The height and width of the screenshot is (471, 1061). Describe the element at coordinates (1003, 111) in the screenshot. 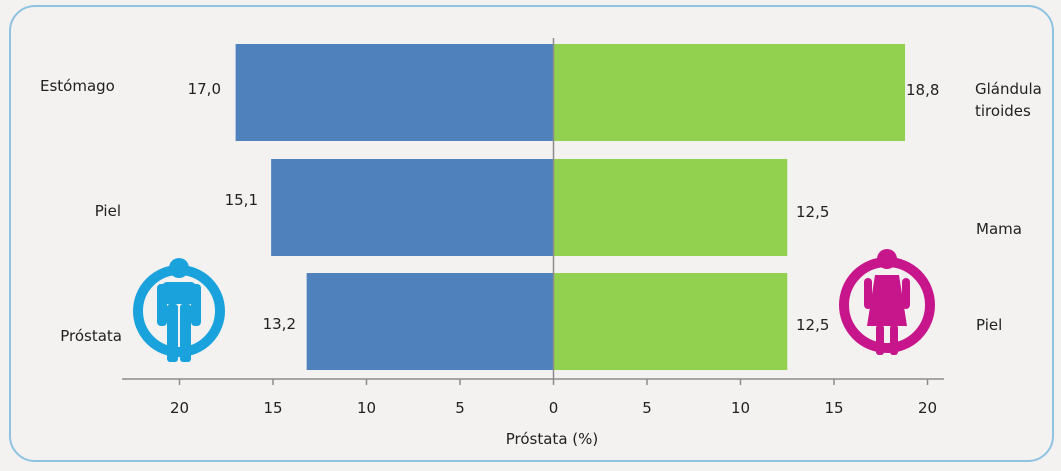

I see `right-category-label-line: tiroides` at that location.